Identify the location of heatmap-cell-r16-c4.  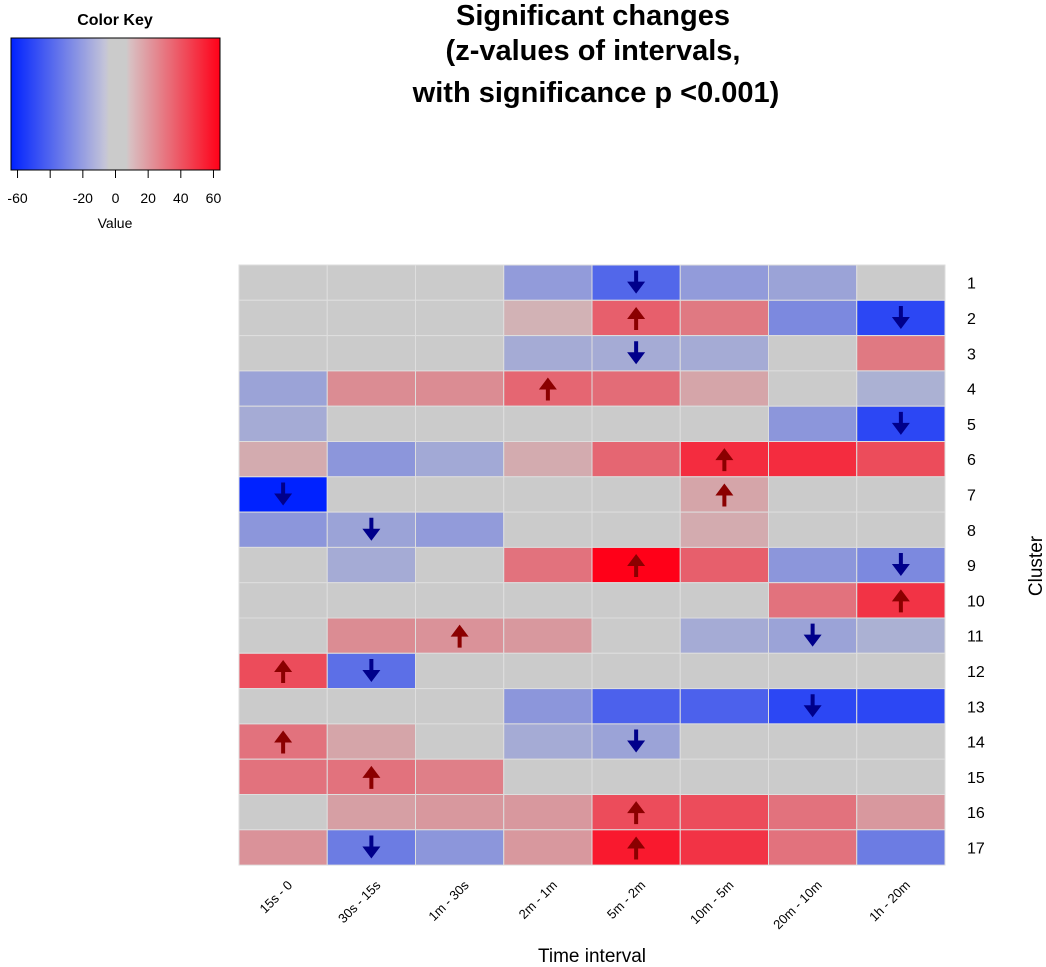
(548, 812).